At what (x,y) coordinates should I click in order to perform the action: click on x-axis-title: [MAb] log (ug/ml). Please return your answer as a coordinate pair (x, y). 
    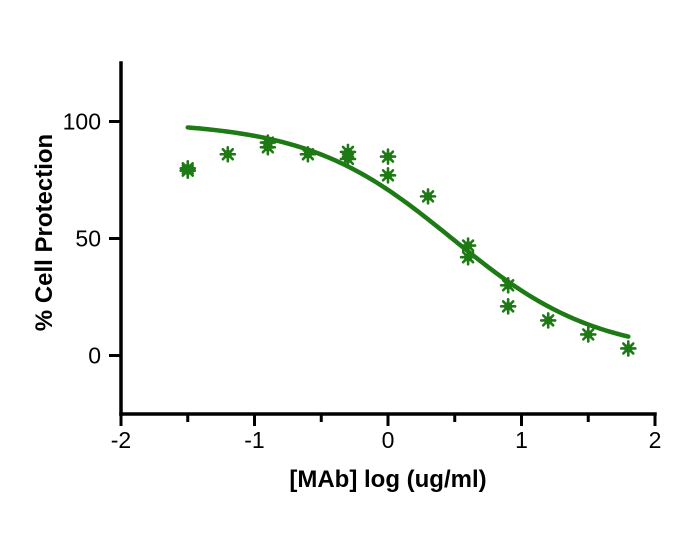
    Looking at the image, I should click on (387, 479).